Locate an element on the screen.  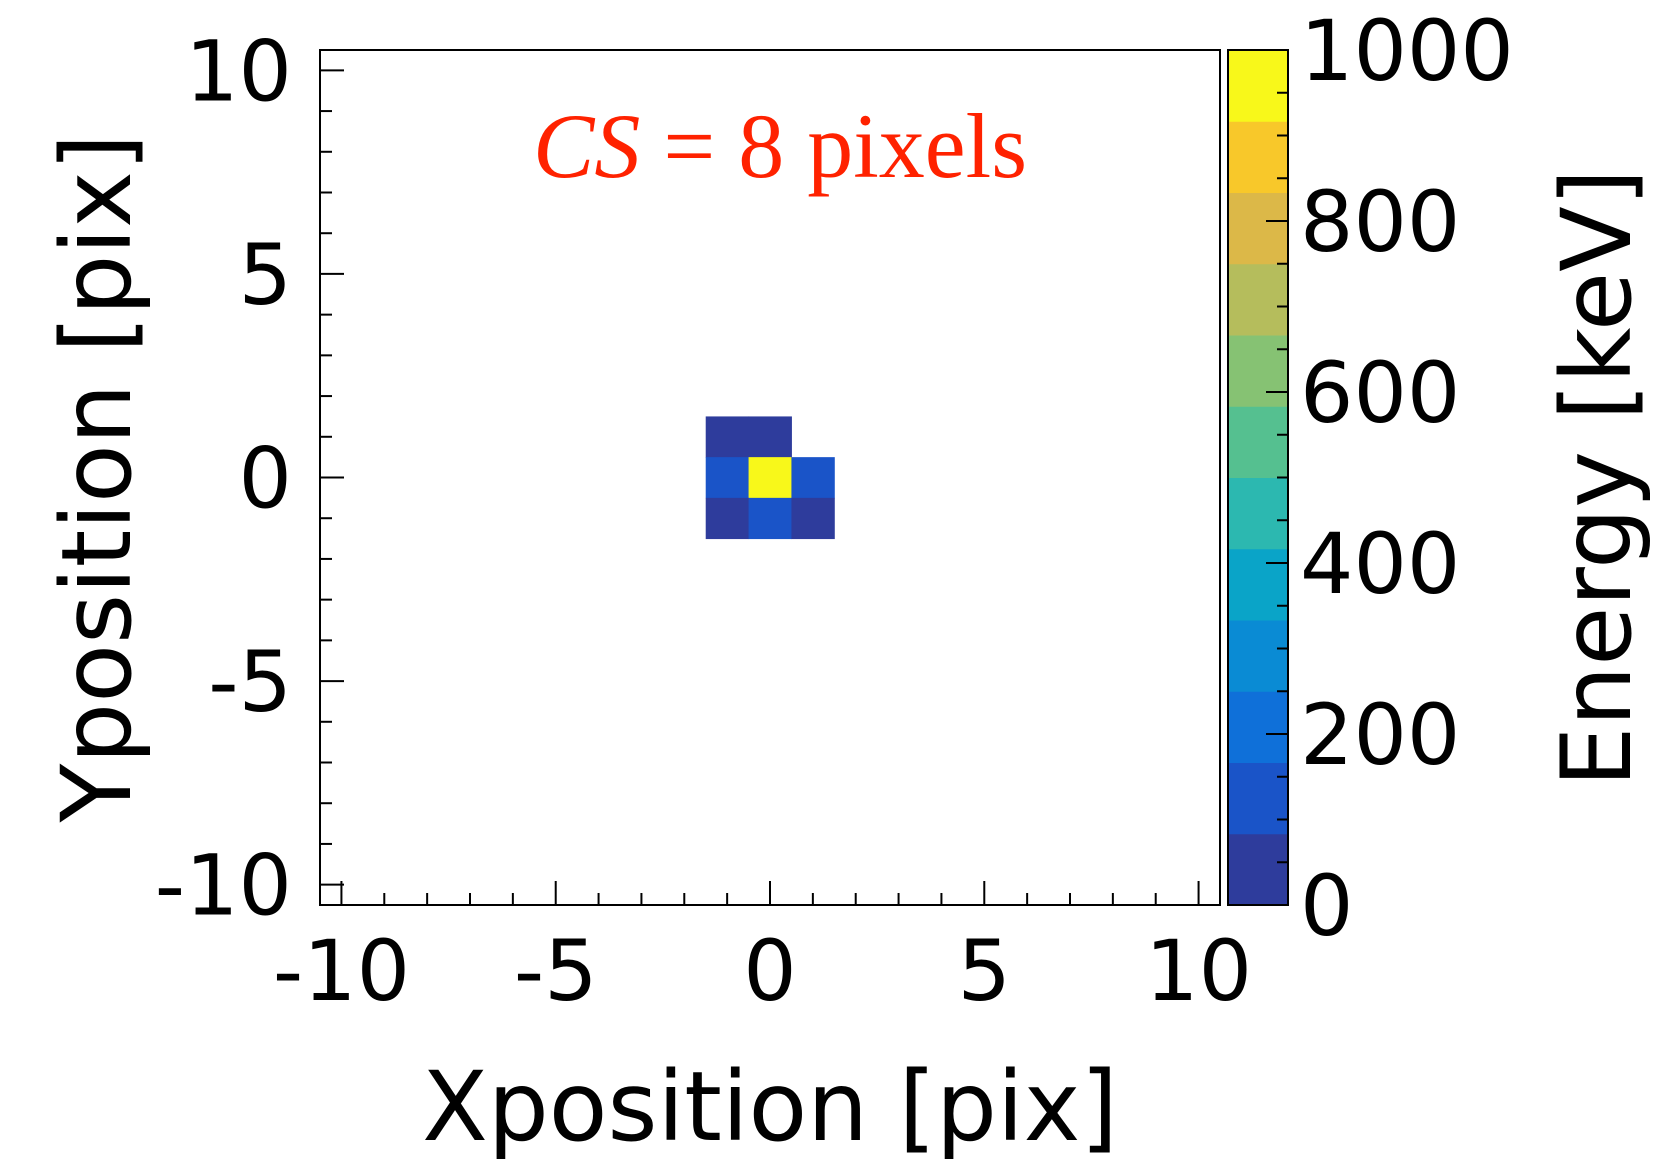
heatmap-cells is located at coordinates (770, 478).